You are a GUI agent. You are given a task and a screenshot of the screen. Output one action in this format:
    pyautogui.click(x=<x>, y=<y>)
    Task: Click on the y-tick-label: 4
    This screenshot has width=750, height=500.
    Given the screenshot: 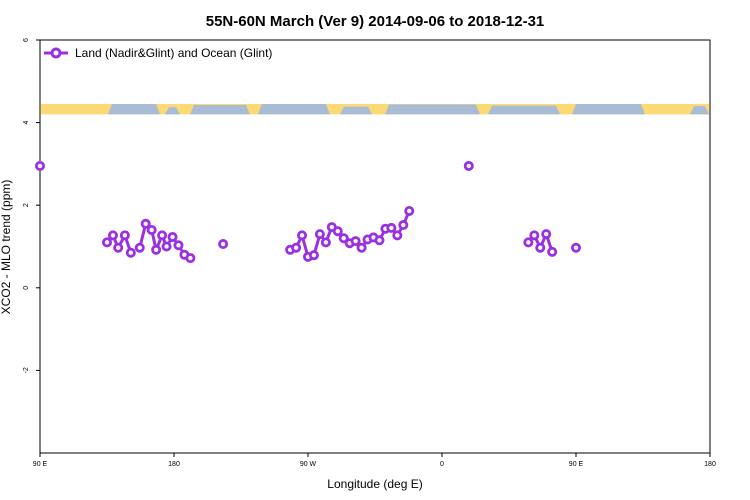 What is the action you would take?
    pyautogui.click(x=26, y=123)
    